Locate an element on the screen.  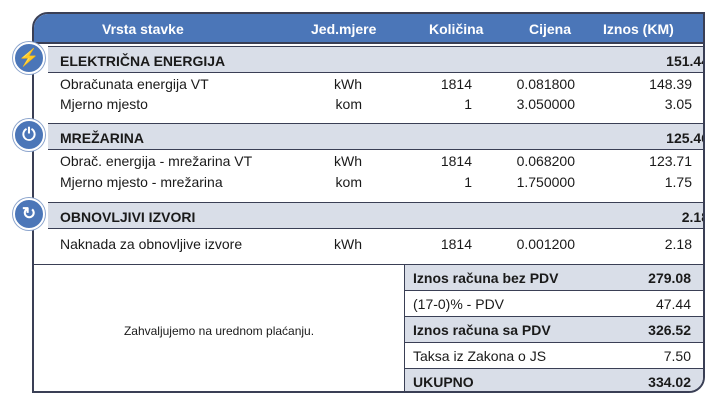
plug-icon: ⏻ is located at coordinates (29, 135).